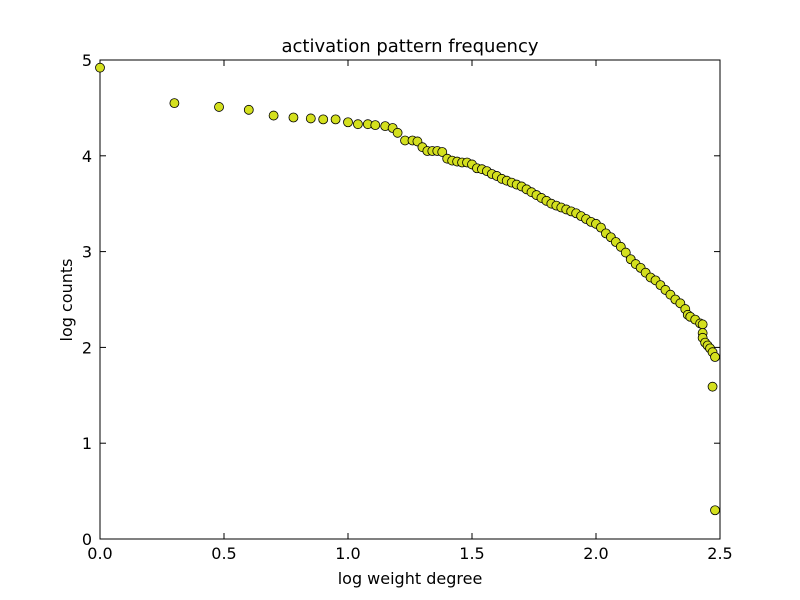  Describe the element at coordinates (347, 553) in the screenshot. I see `x-tick-label: 1.0` at that location.